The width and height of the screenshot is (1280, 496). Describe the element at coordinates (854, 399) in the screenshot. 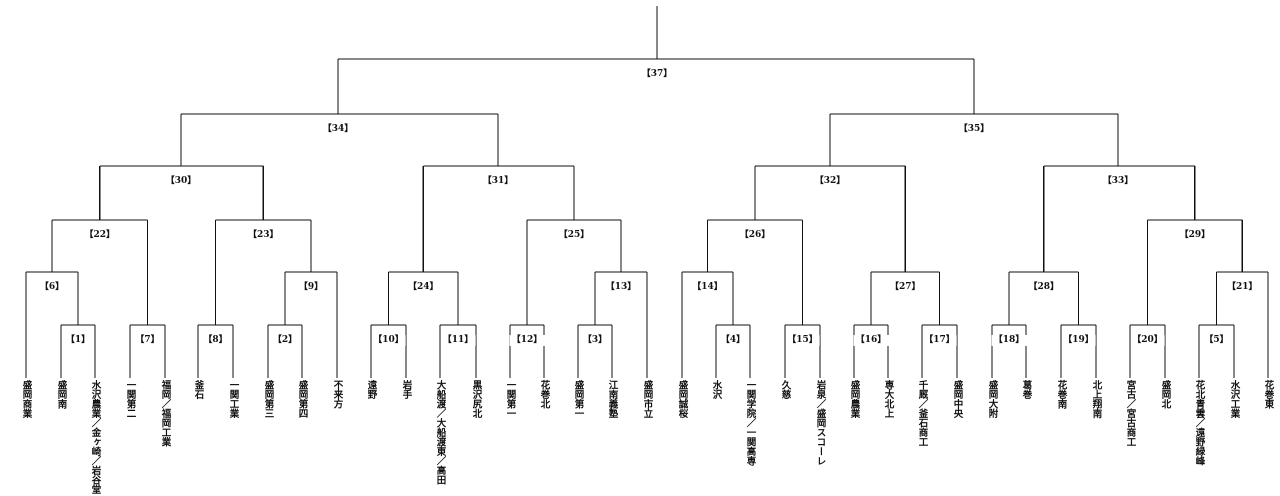

I see `team-label: 盛岡農業` at that location.